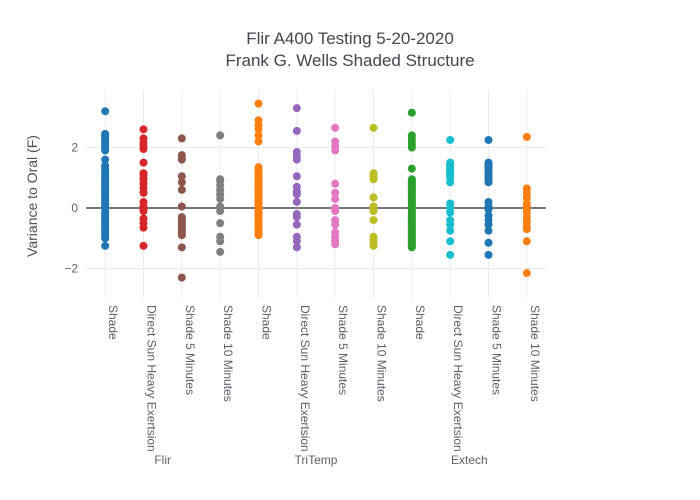  What do you see at coordinates (71, 269) in the screenshot?
I see `y-tick-label: −2` at bounding box center [71, 269].